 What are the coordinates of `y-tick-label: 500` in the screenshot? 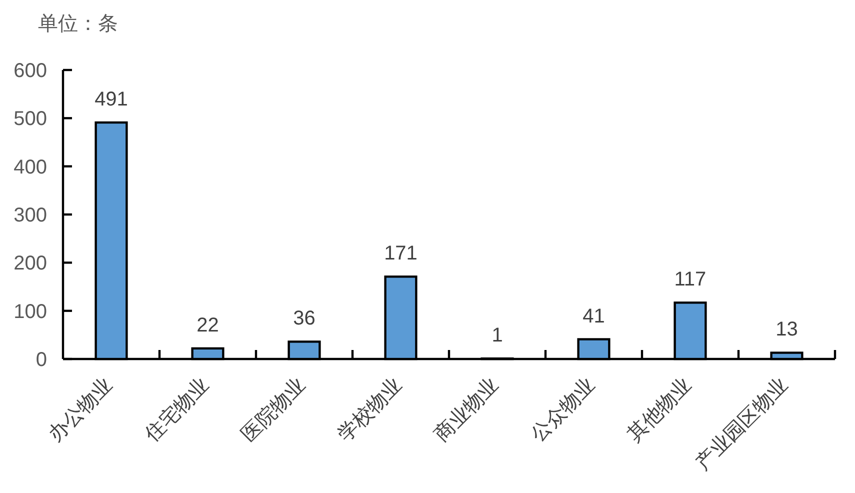 It's located at (30, 119).